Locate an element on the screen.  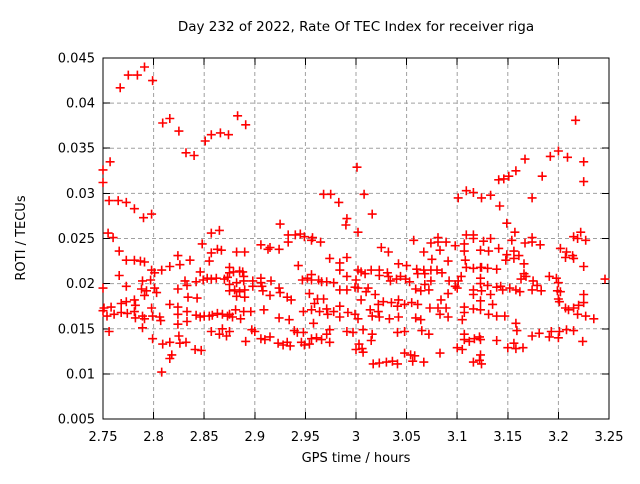
y-tick-label: 0.02 is located at coordinates (80, 284).